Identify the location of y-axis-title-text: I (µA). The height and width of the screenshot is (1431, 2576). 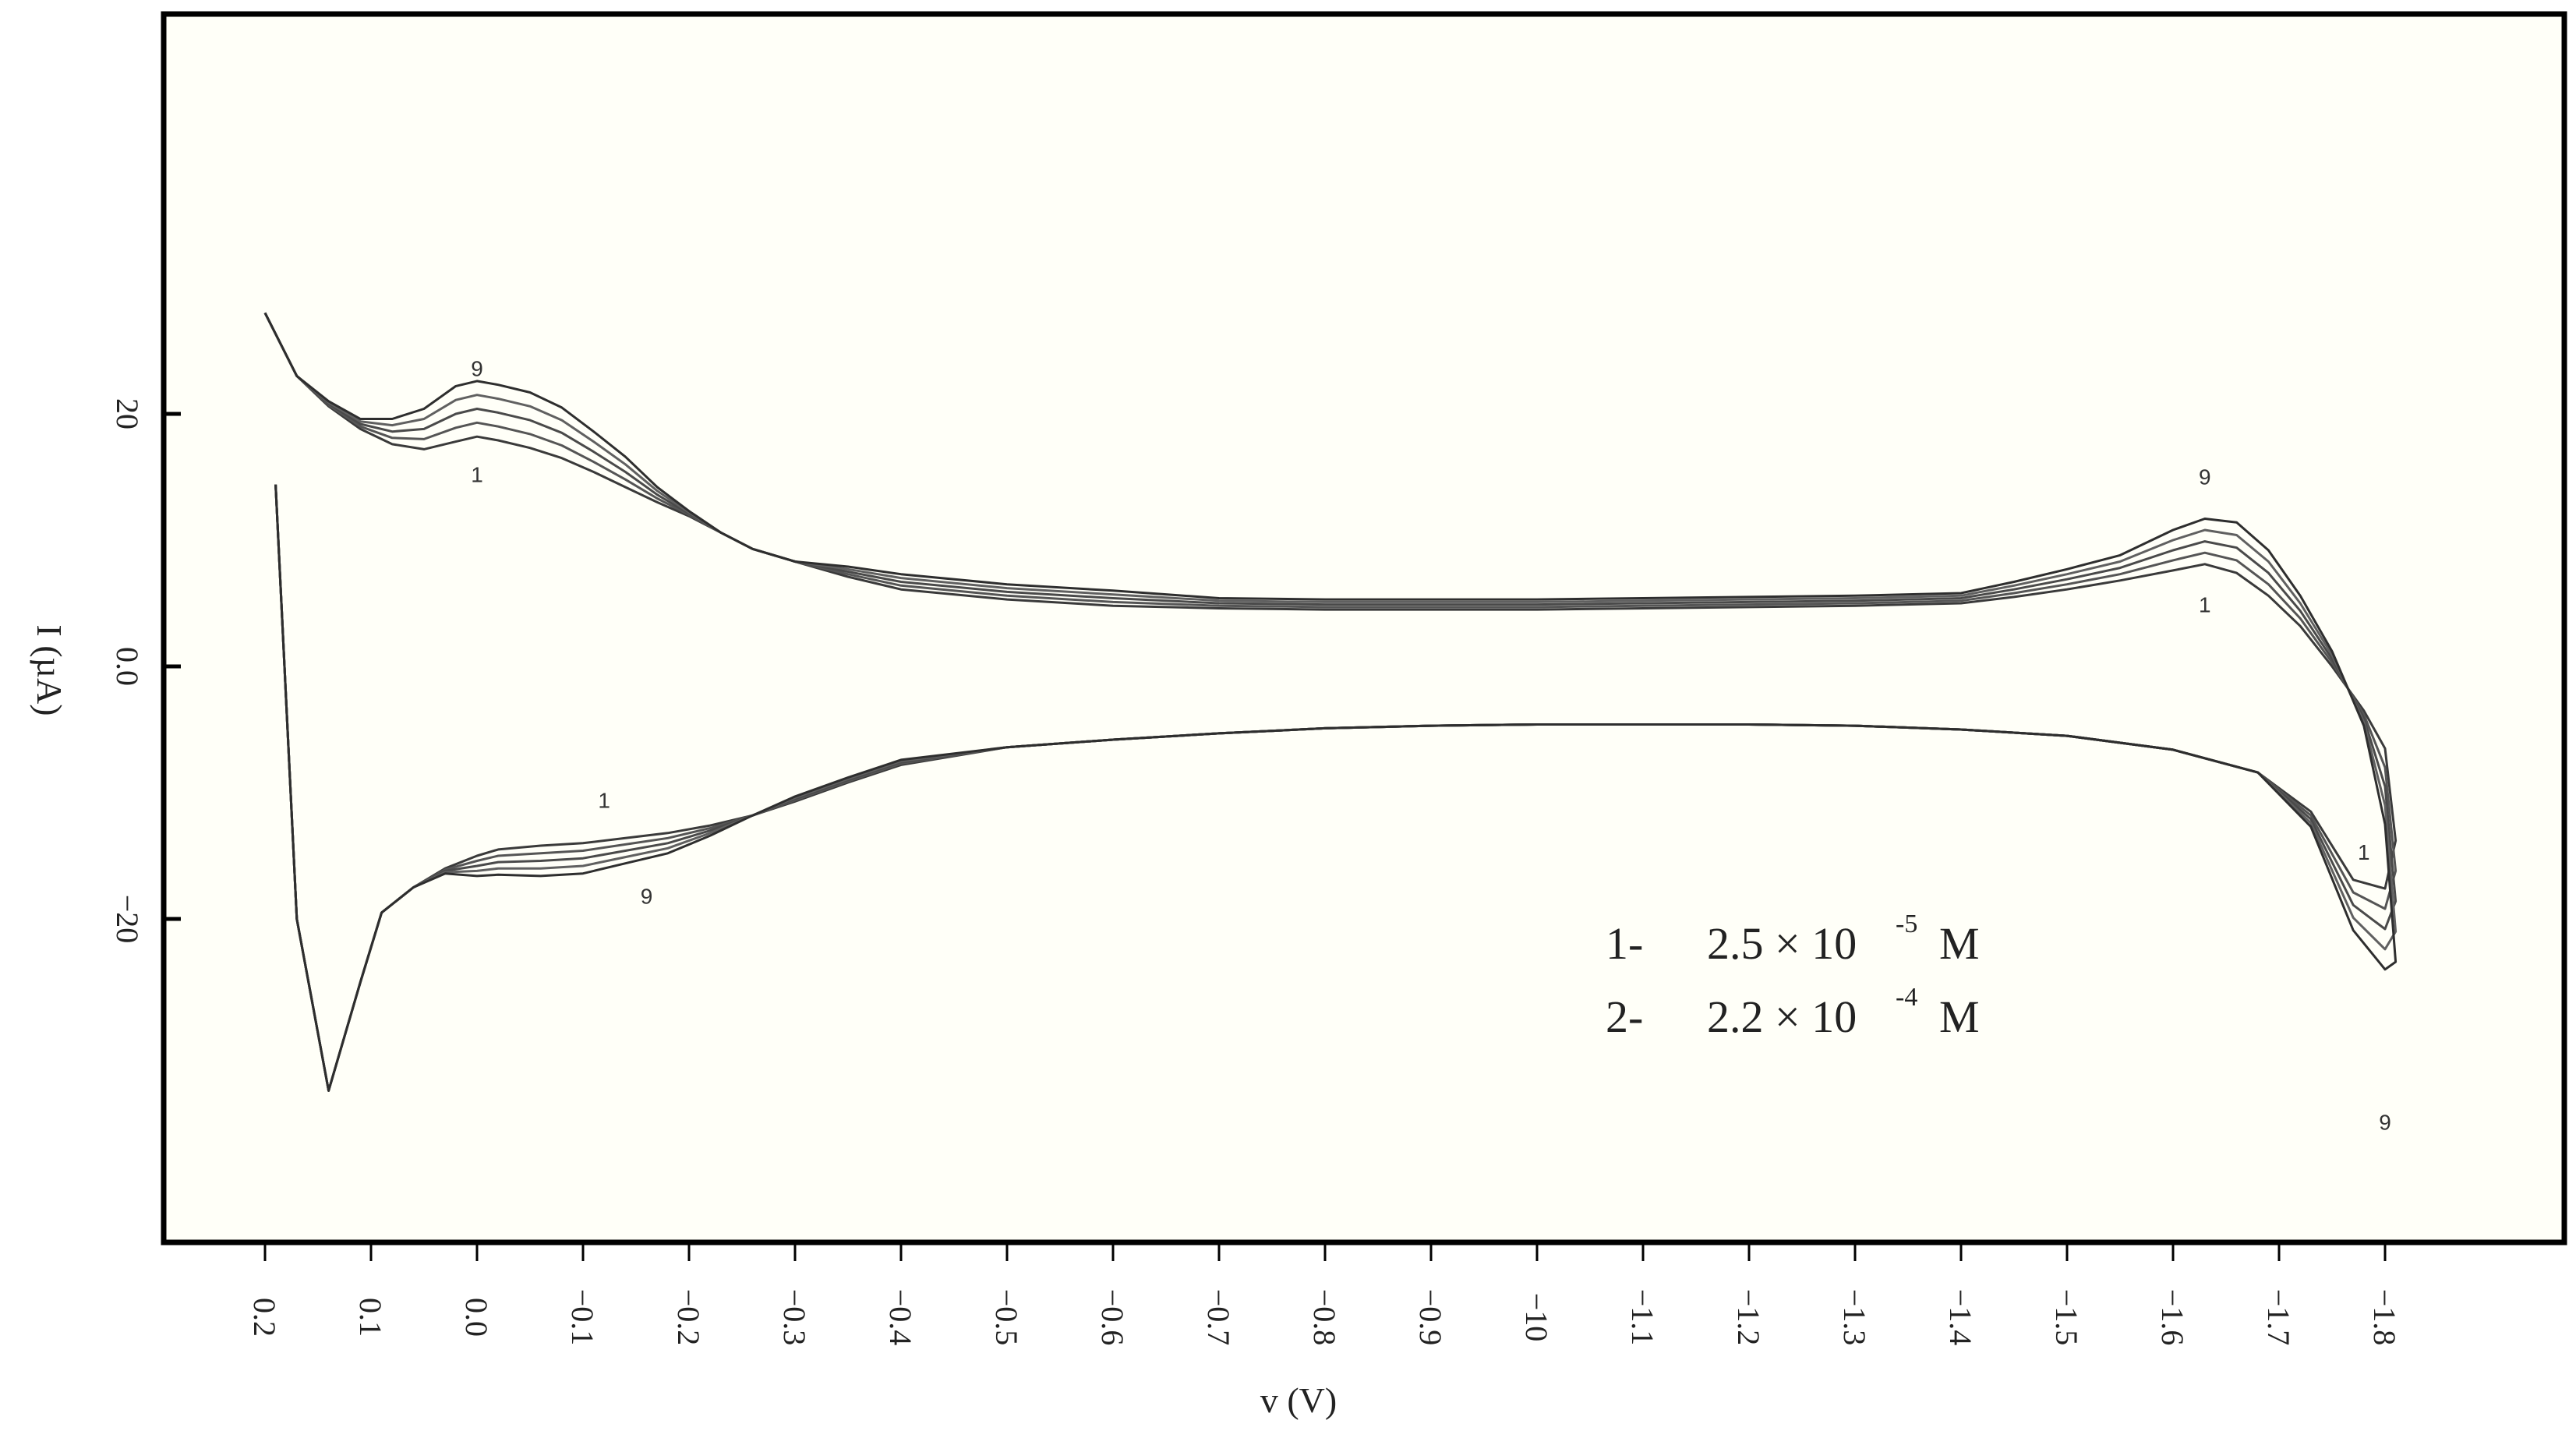
(49, 670).